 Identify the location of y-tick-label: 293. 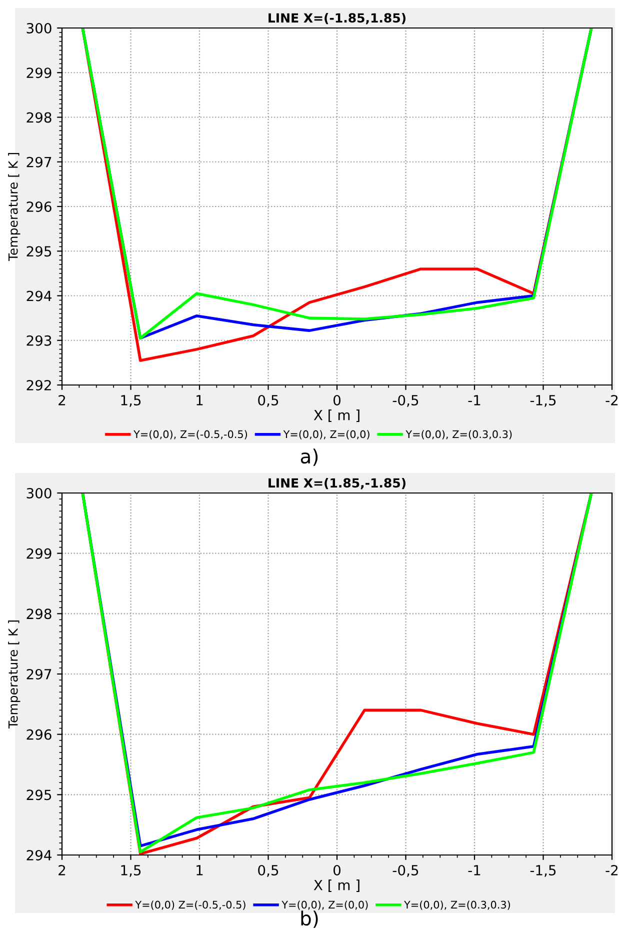
(39, 340).